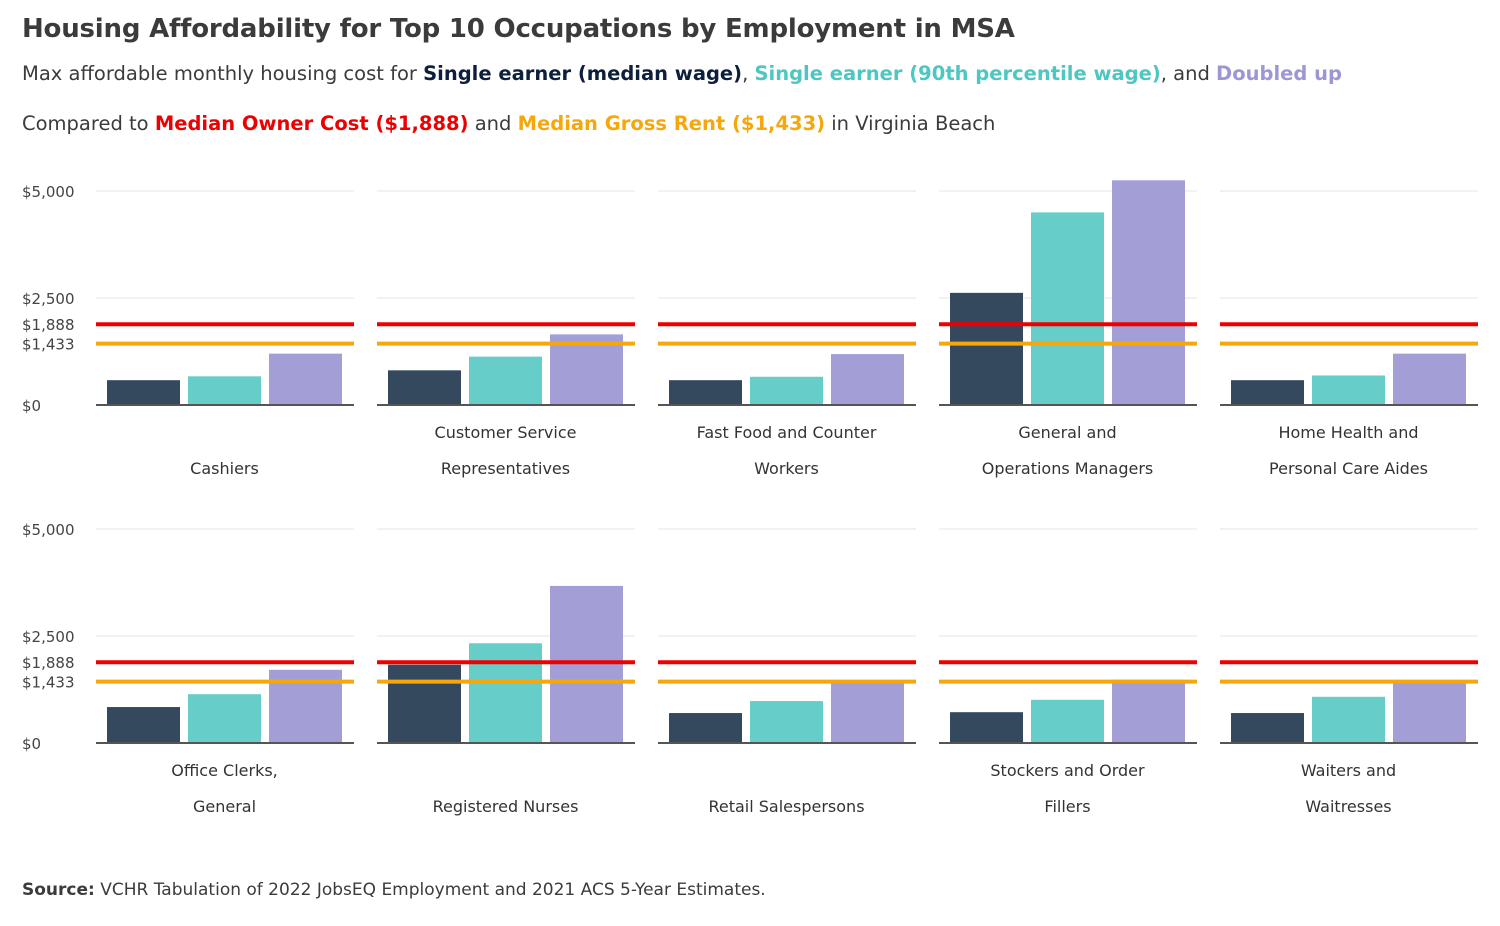 The image size is (1500, 926). Describe the element at coordinates (311, 123) in the screenshot. I see `legend-median-owner-cost: Median Owner Cost ($1,888)` at that location.